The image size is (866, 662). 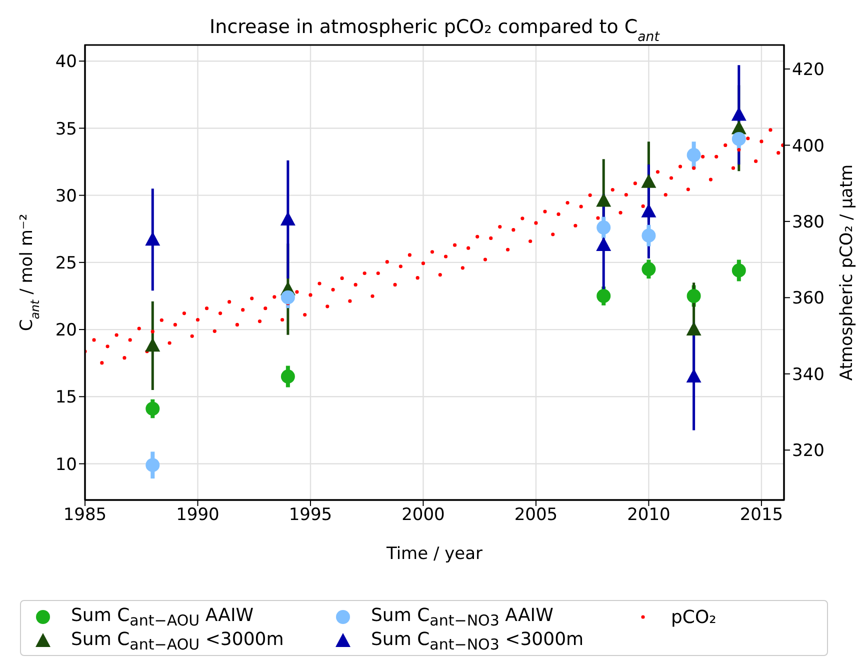 I want to click on y-tick-label: 10, so click(x=66, y=464).